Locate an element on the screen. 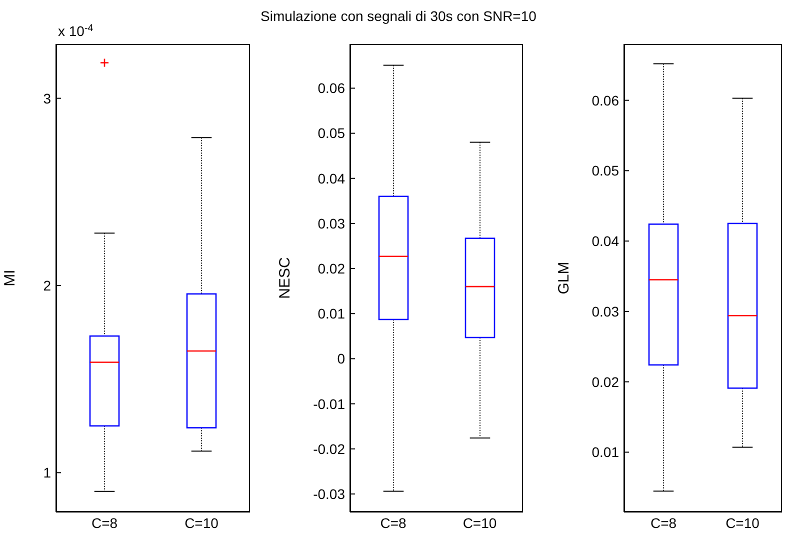 This screenshot has width=785, height=535. y-tick-label: -0.02 is located at coordinates (329, 448).